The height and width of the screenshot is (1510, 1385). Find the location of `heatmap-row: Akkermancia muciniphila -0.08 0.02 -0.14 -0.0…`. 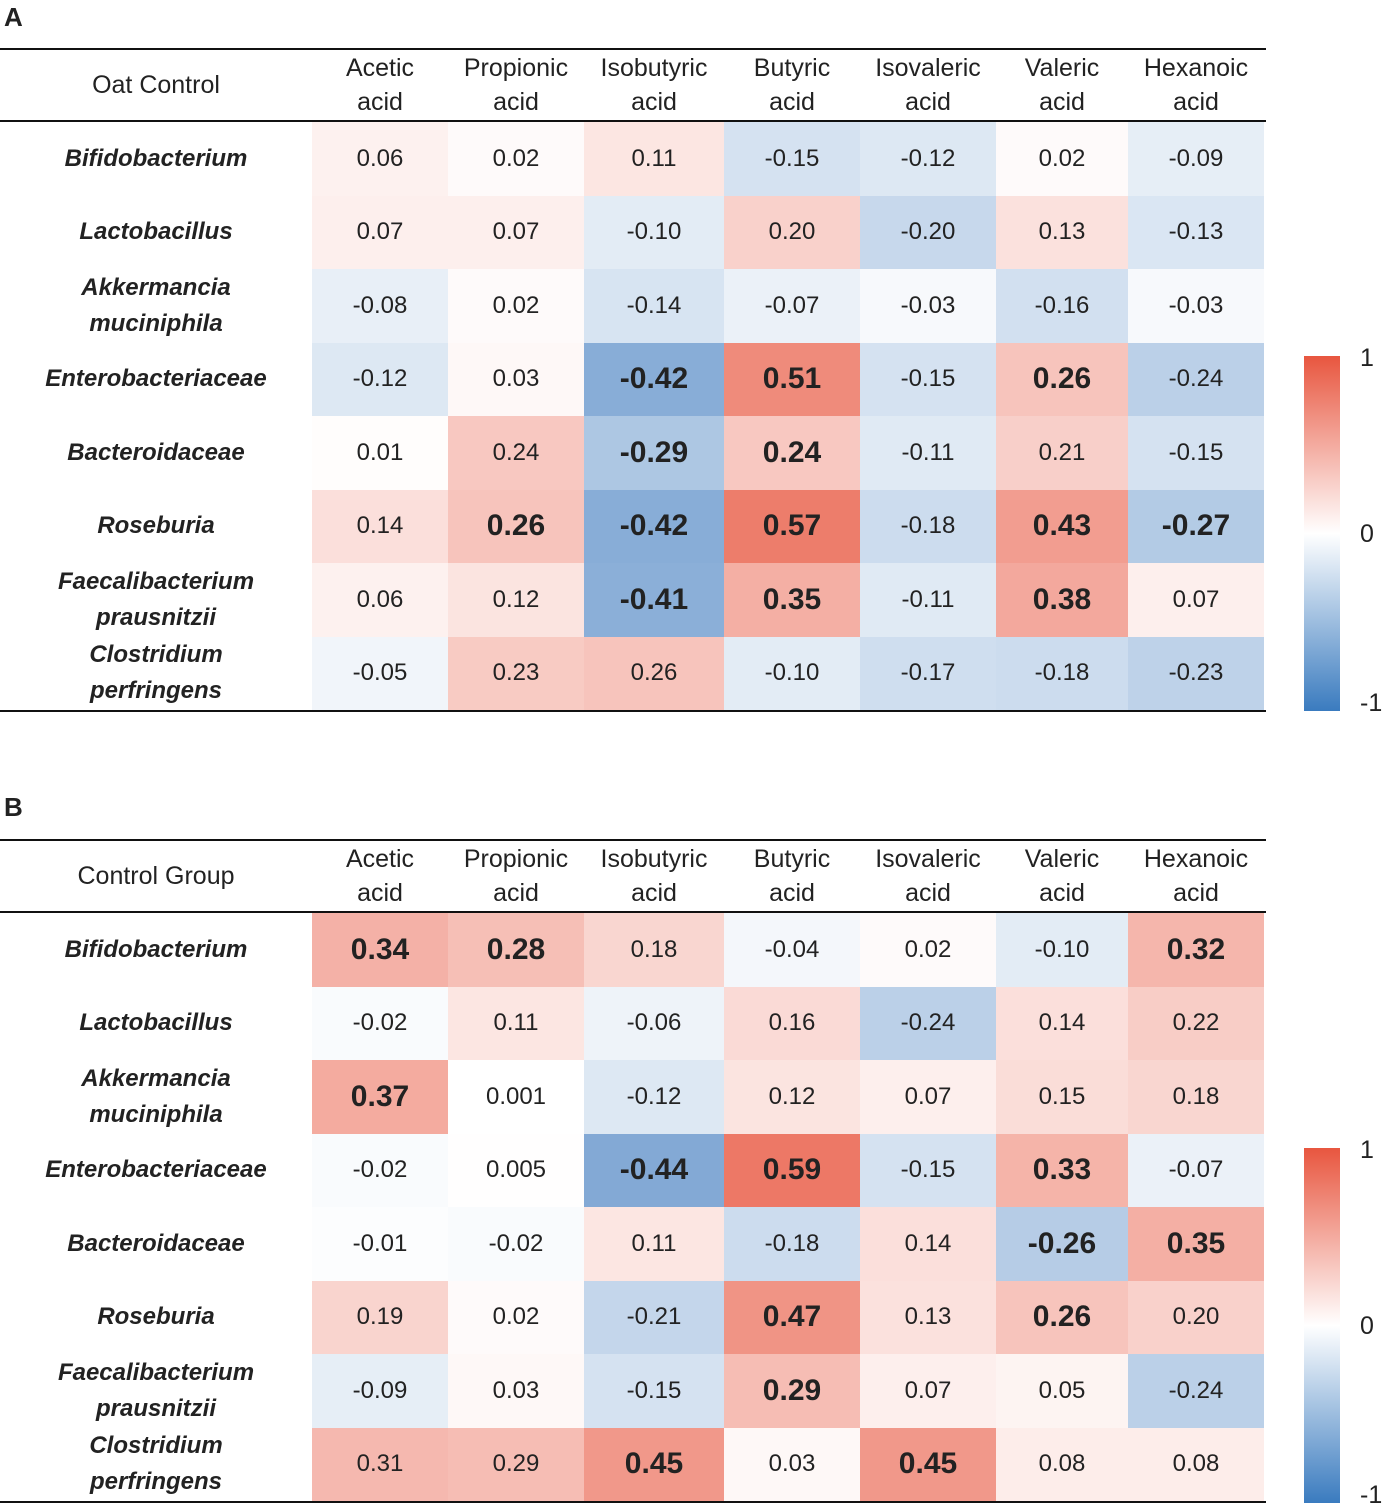

heatmap-row: Akkermancia muciniphila -0.08 0.02 -0.14 -0.0… is located at coordinates (633, 306).